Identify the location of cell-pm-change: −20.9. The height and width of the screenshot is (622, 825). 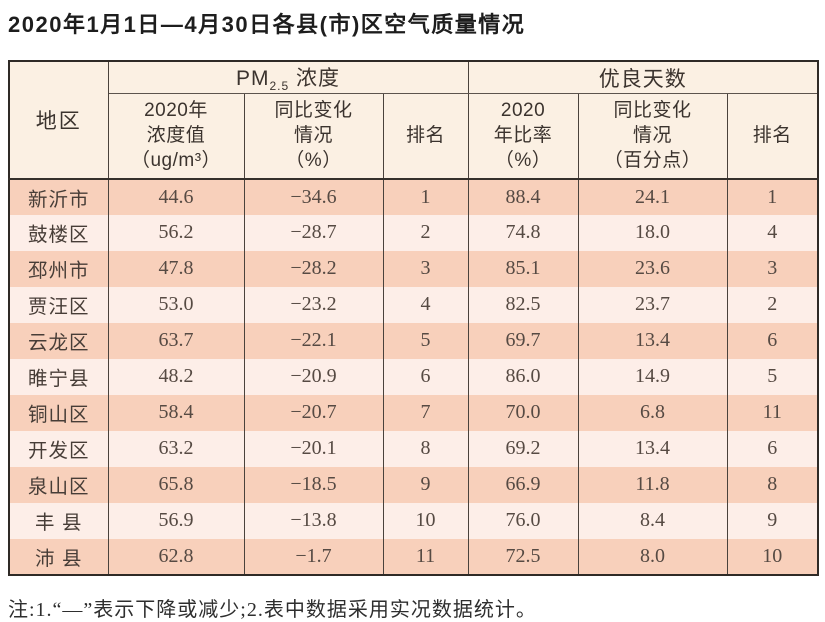
(313, 376).